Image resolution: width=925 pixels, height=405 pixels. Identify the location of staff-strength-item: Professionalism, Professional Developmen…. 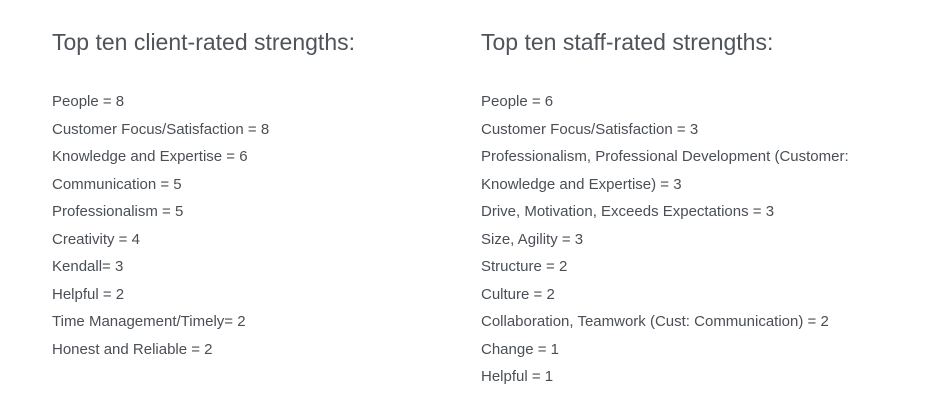
(665, 156).